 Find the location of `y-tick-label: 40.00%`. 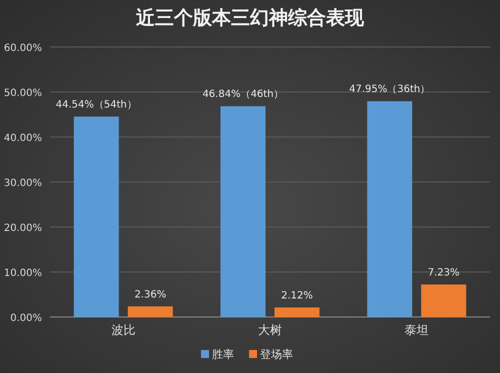

y-tick-label: 40.00% is located at coordinates (23, 138).